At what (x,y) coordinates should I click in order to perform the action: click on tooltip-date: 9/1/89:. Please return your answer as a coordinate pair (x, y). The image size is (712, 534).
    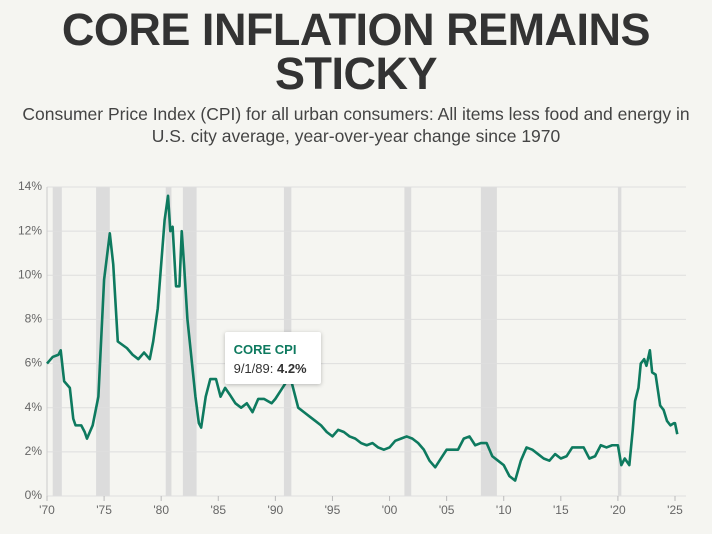
    Looking at the image, I should click on (253, 369).